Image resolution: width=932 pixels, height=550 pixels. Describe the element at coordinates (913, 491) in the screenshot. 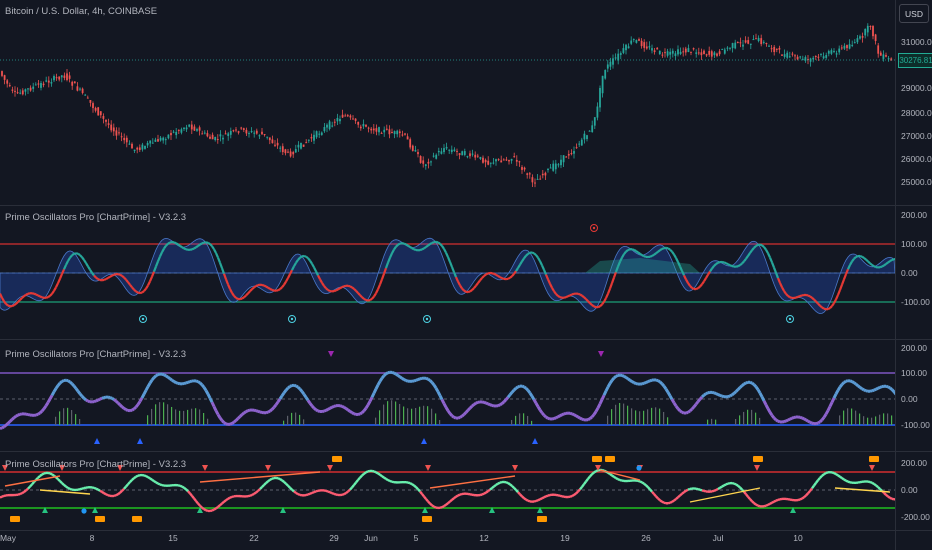

I see `oscillator-3-axis: 200.00 0.00 -200.00` at that location.